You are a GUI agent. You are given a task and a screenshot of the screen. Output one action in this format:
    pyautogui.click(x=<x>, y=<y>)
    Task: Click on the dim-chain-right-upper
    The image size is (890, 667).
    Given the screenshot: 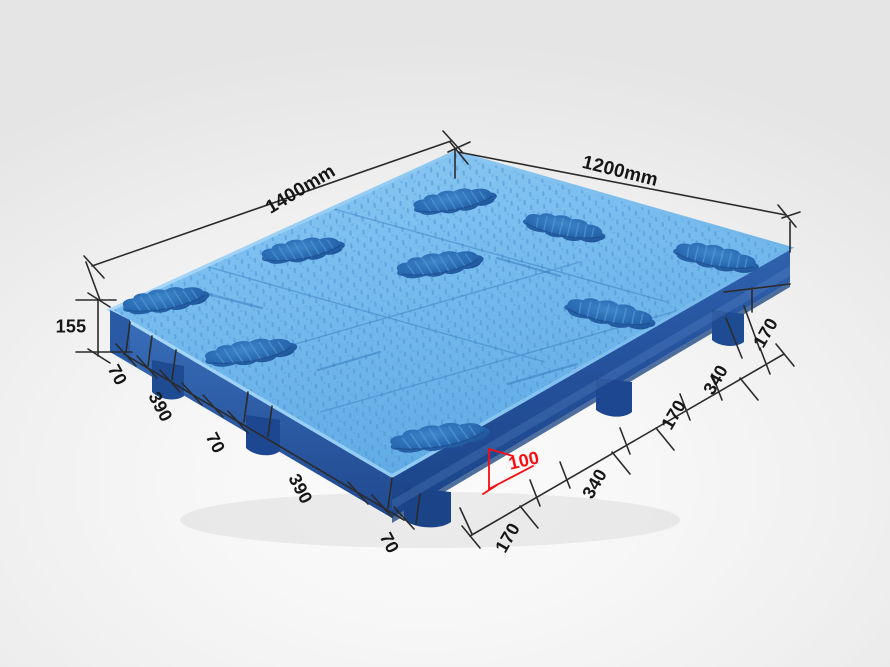 What is the action you would take?
    pyautogui.click(x=757, y=298)
    